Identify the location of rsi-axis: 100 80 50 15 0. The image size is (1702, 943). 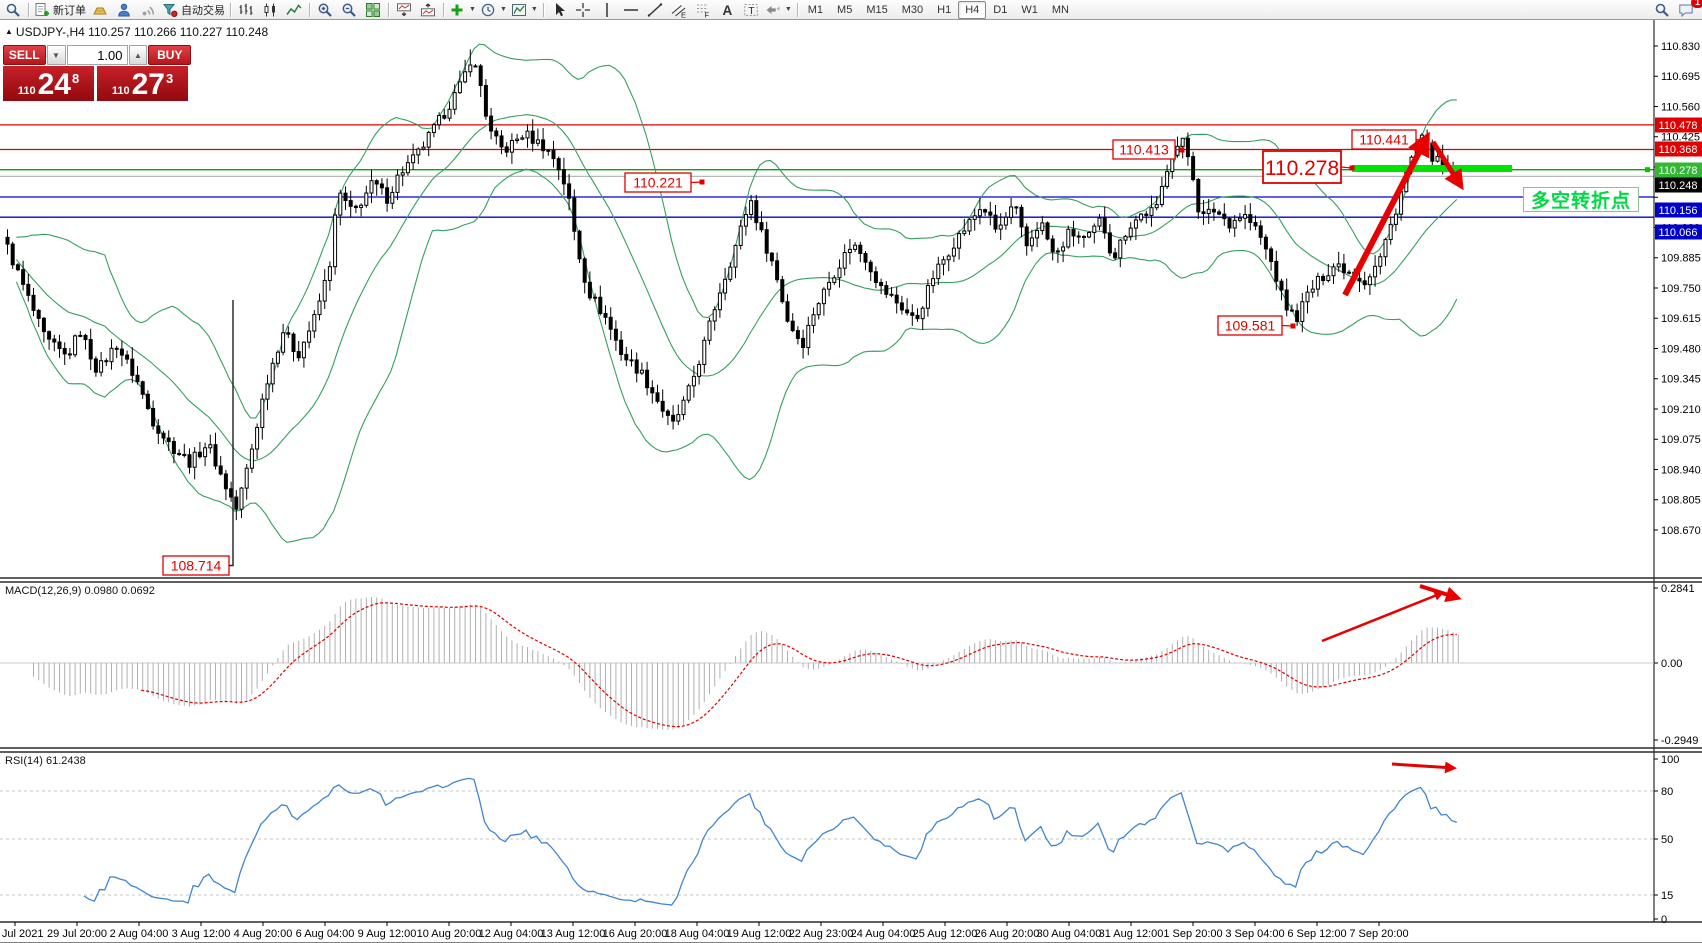
(1666, 840).